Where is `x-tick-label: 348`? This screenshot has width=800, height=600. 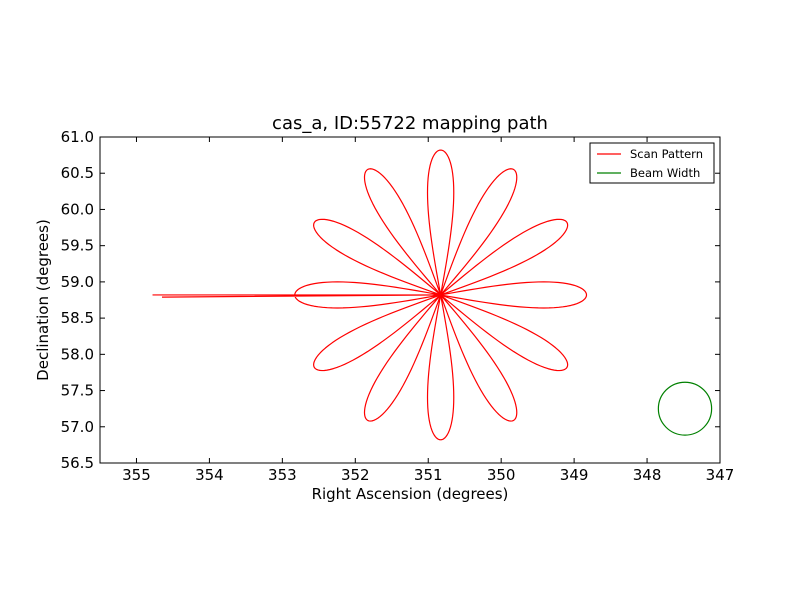
x-tick-label: 348 is located at coordinates (647, 475).